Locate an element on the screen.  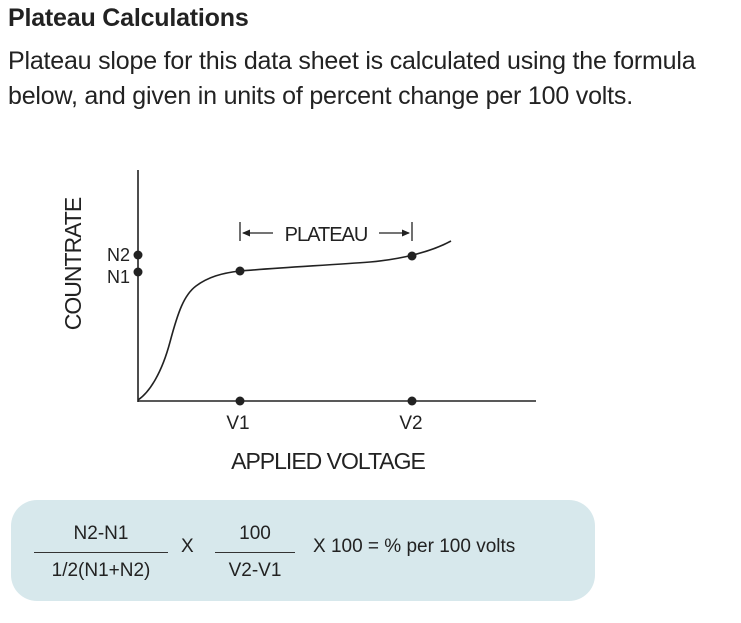
y-axis-title: COUNTRATE is located at coordinates (73, 263).